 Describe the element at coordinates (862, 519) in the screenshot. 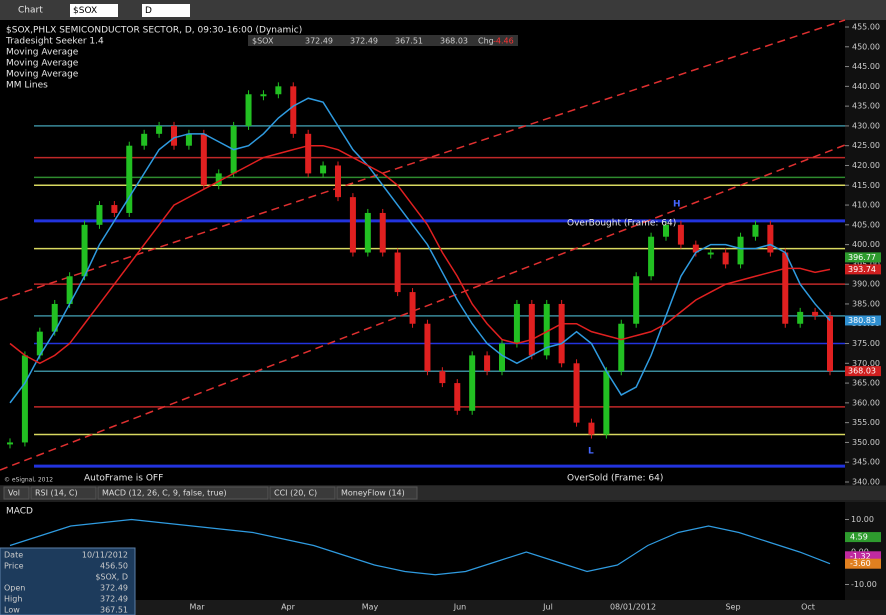

I see `macd-tick-label: 10.00` at that location.